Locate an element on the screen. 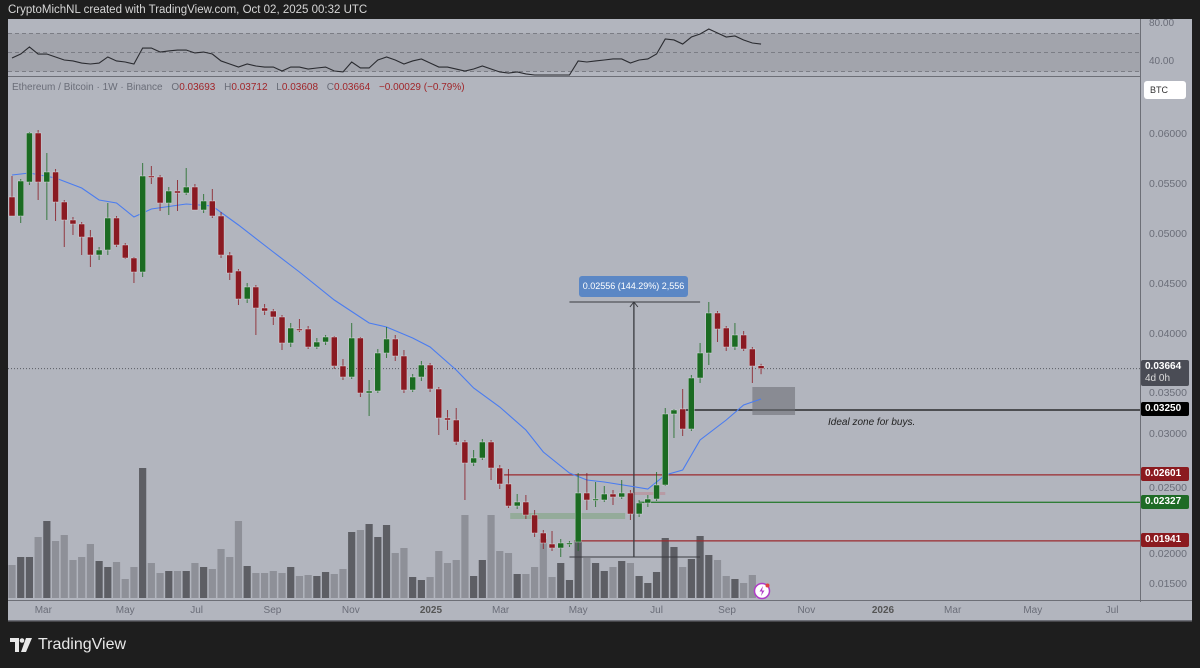 The width and height of the screenshot is (1200, 668). lightning-icon is located at coordinates (762, 591).